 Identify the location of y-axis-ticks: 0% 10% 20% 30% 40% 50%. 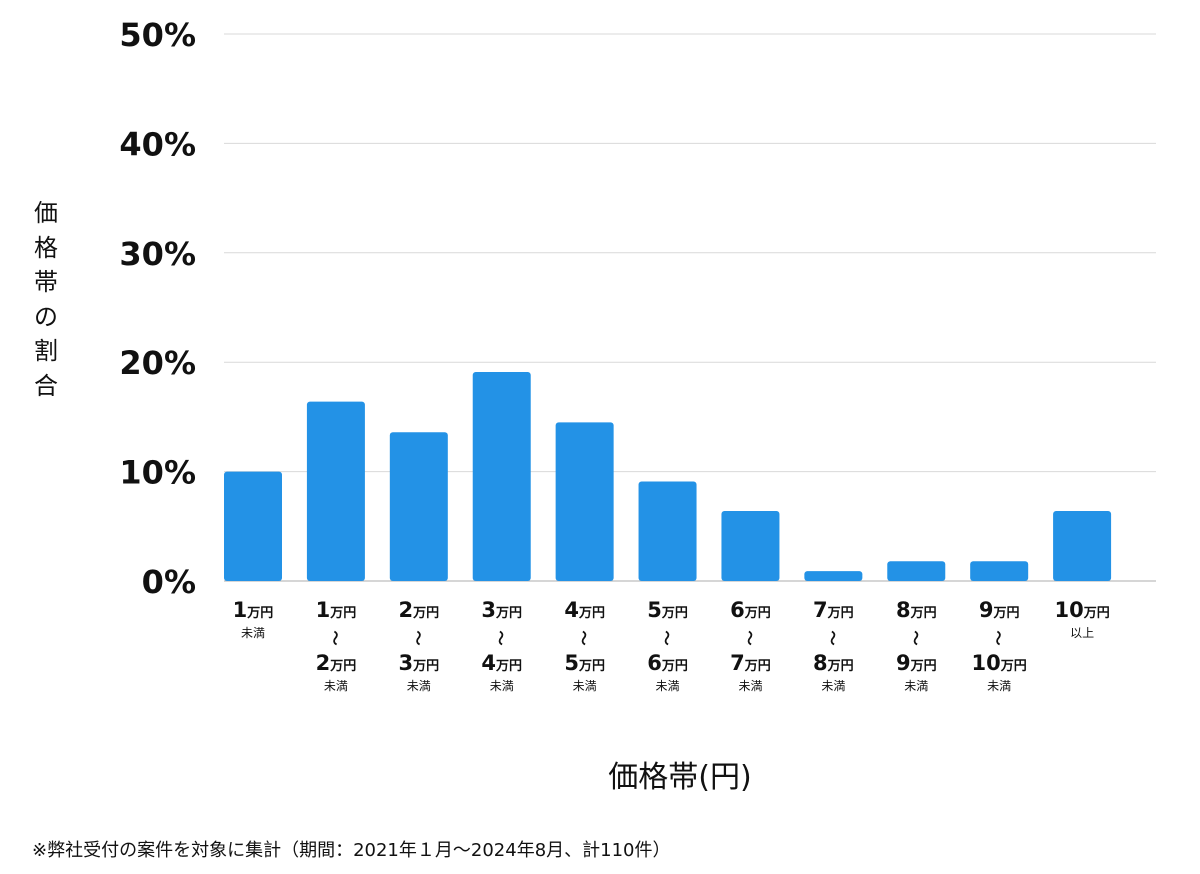
(157, 308).